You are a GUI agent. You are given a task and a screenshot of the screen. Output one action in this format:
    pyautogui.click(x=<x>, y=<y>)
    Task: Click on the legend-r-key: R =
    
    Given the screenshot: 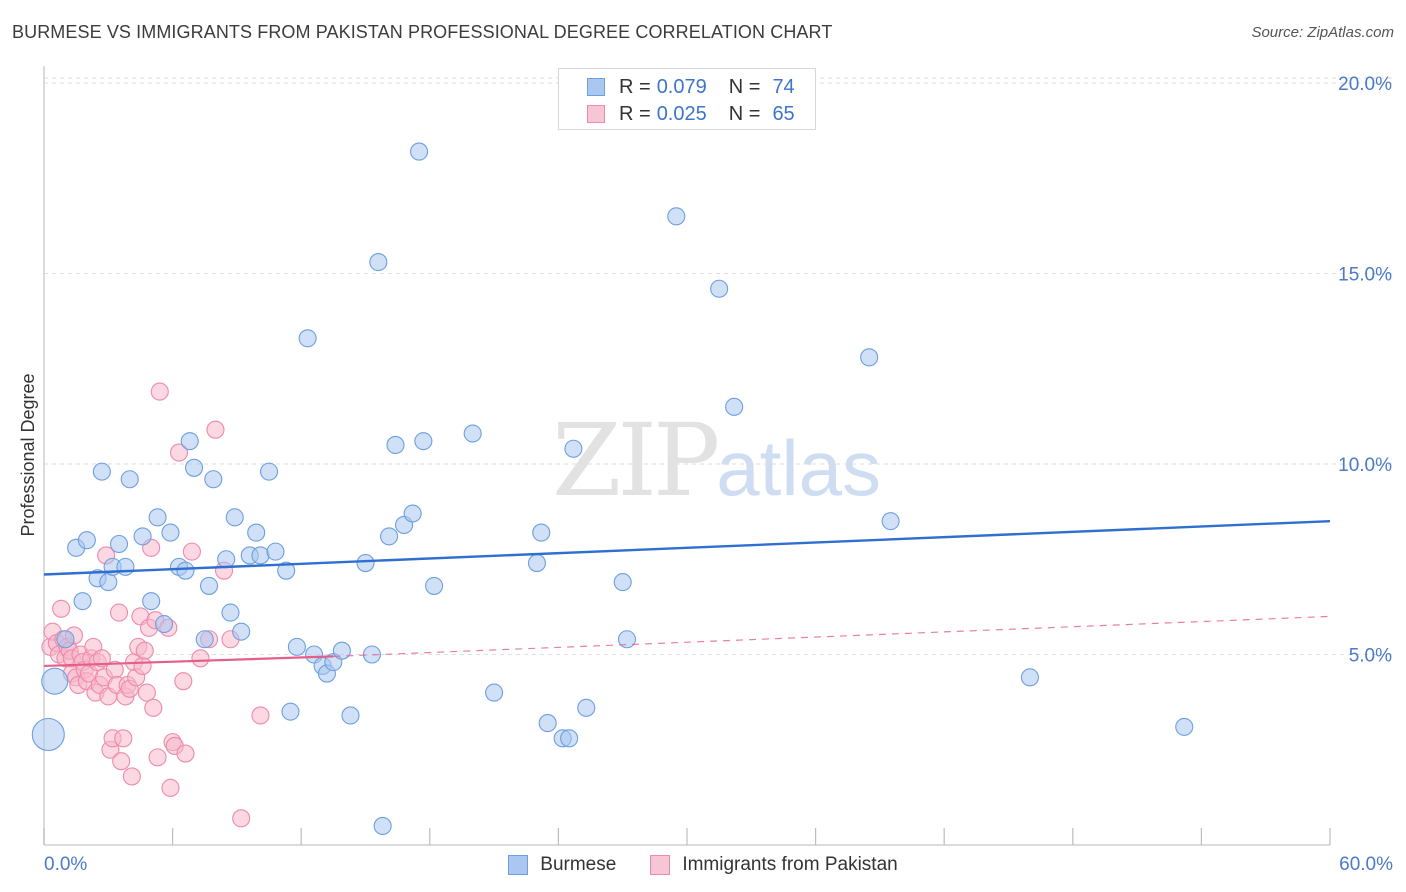 What is the action you would take?
    pyautogui.click(x=635, y=113)
    